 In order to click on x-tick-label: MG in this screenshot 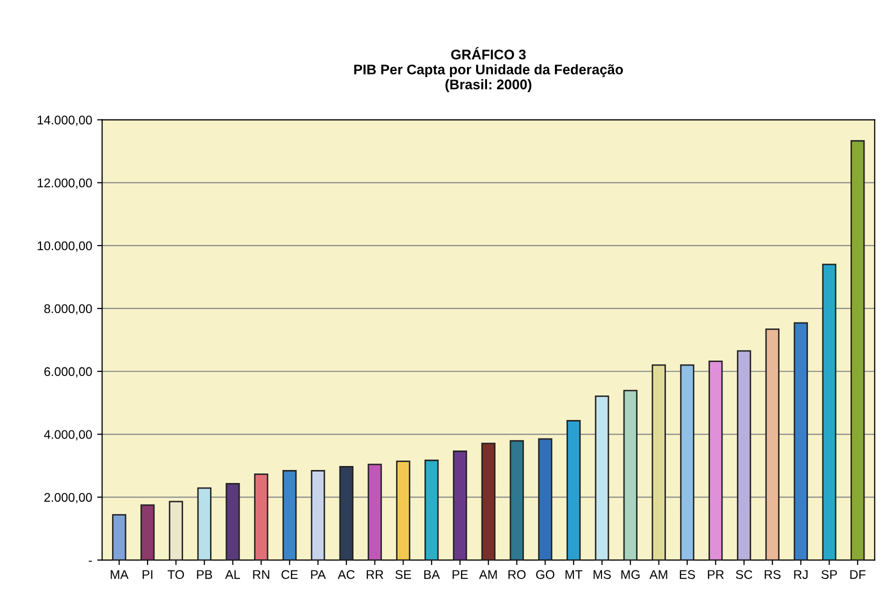, I will do `click(630, 574)`.